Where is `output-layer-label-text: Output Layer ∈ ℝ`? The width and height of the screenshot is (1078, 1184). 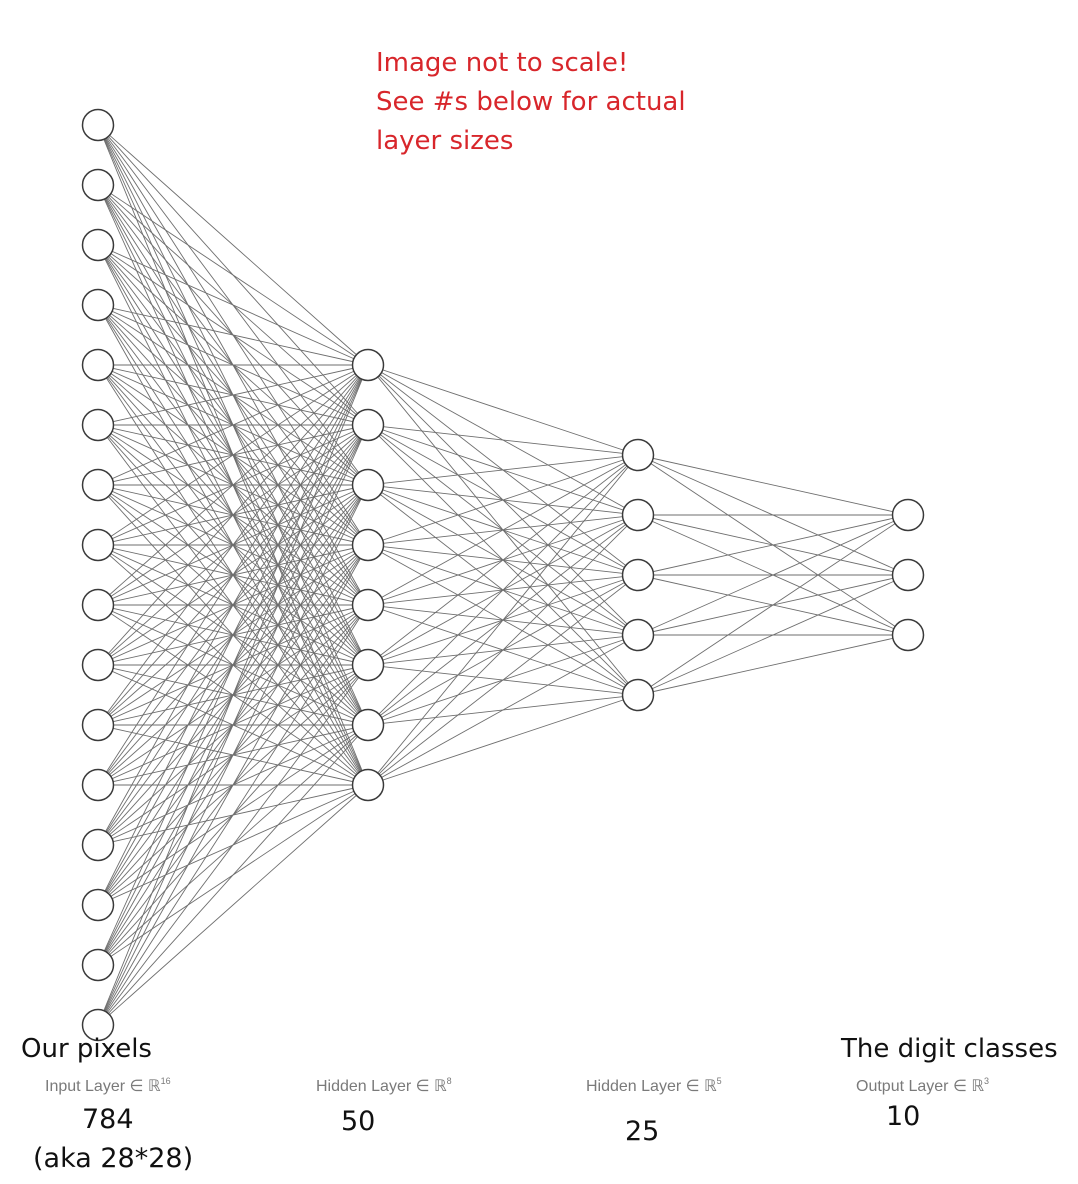
output-layer-label-text: Output Layer ∈ ℝ is located at coordinates (920, 1086).